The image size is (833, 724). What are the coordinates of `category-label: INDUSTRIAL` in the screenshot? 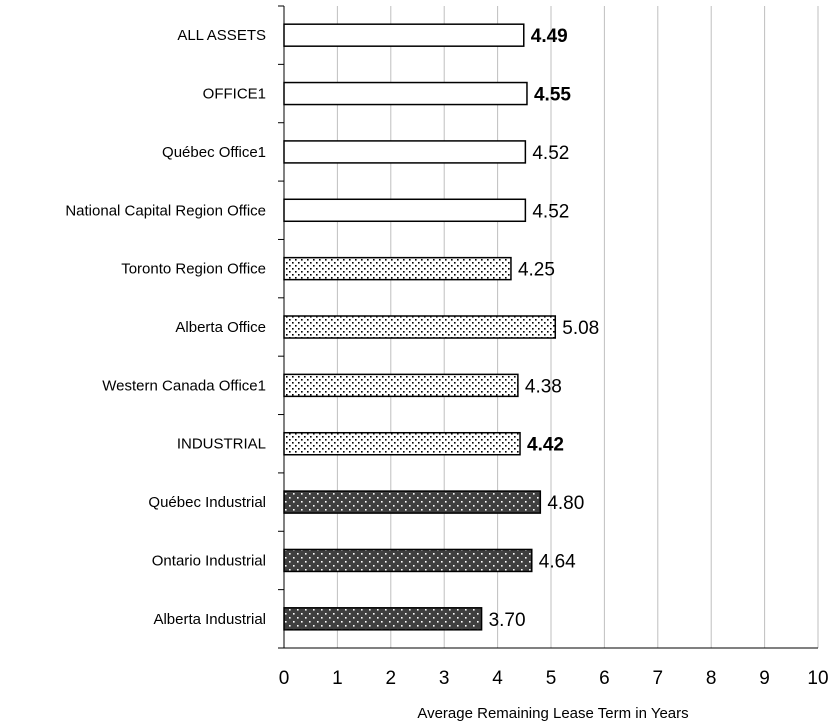 It's located at (221, 444).